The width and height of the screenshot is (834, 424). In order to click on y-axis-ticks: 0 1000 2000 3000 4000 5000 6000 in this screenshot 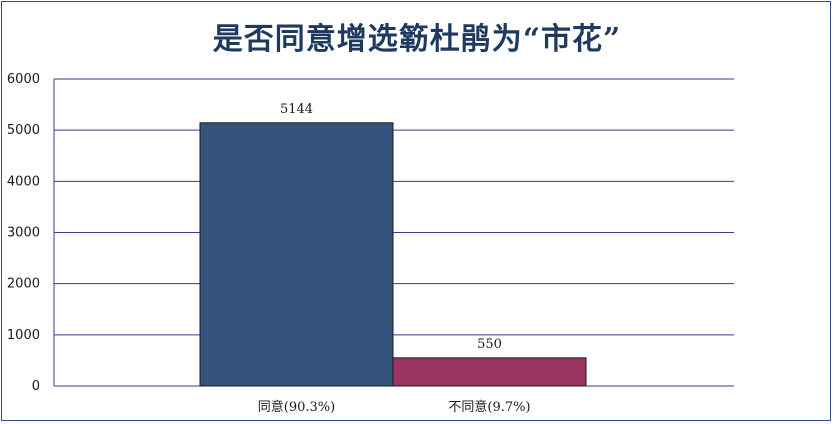, I will do `click(23, 233)`.